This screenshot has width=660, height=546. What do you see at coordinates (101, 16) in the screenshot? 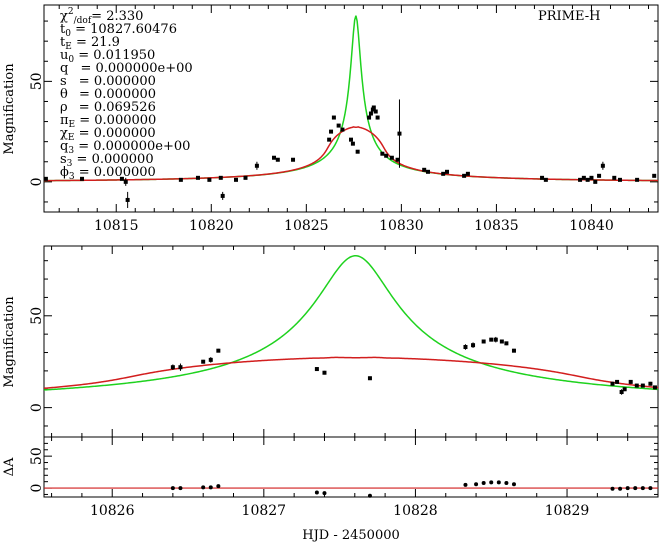
I see `param-chi2dof: χ2/dof= 2.330` at bounding box center [101, 16].